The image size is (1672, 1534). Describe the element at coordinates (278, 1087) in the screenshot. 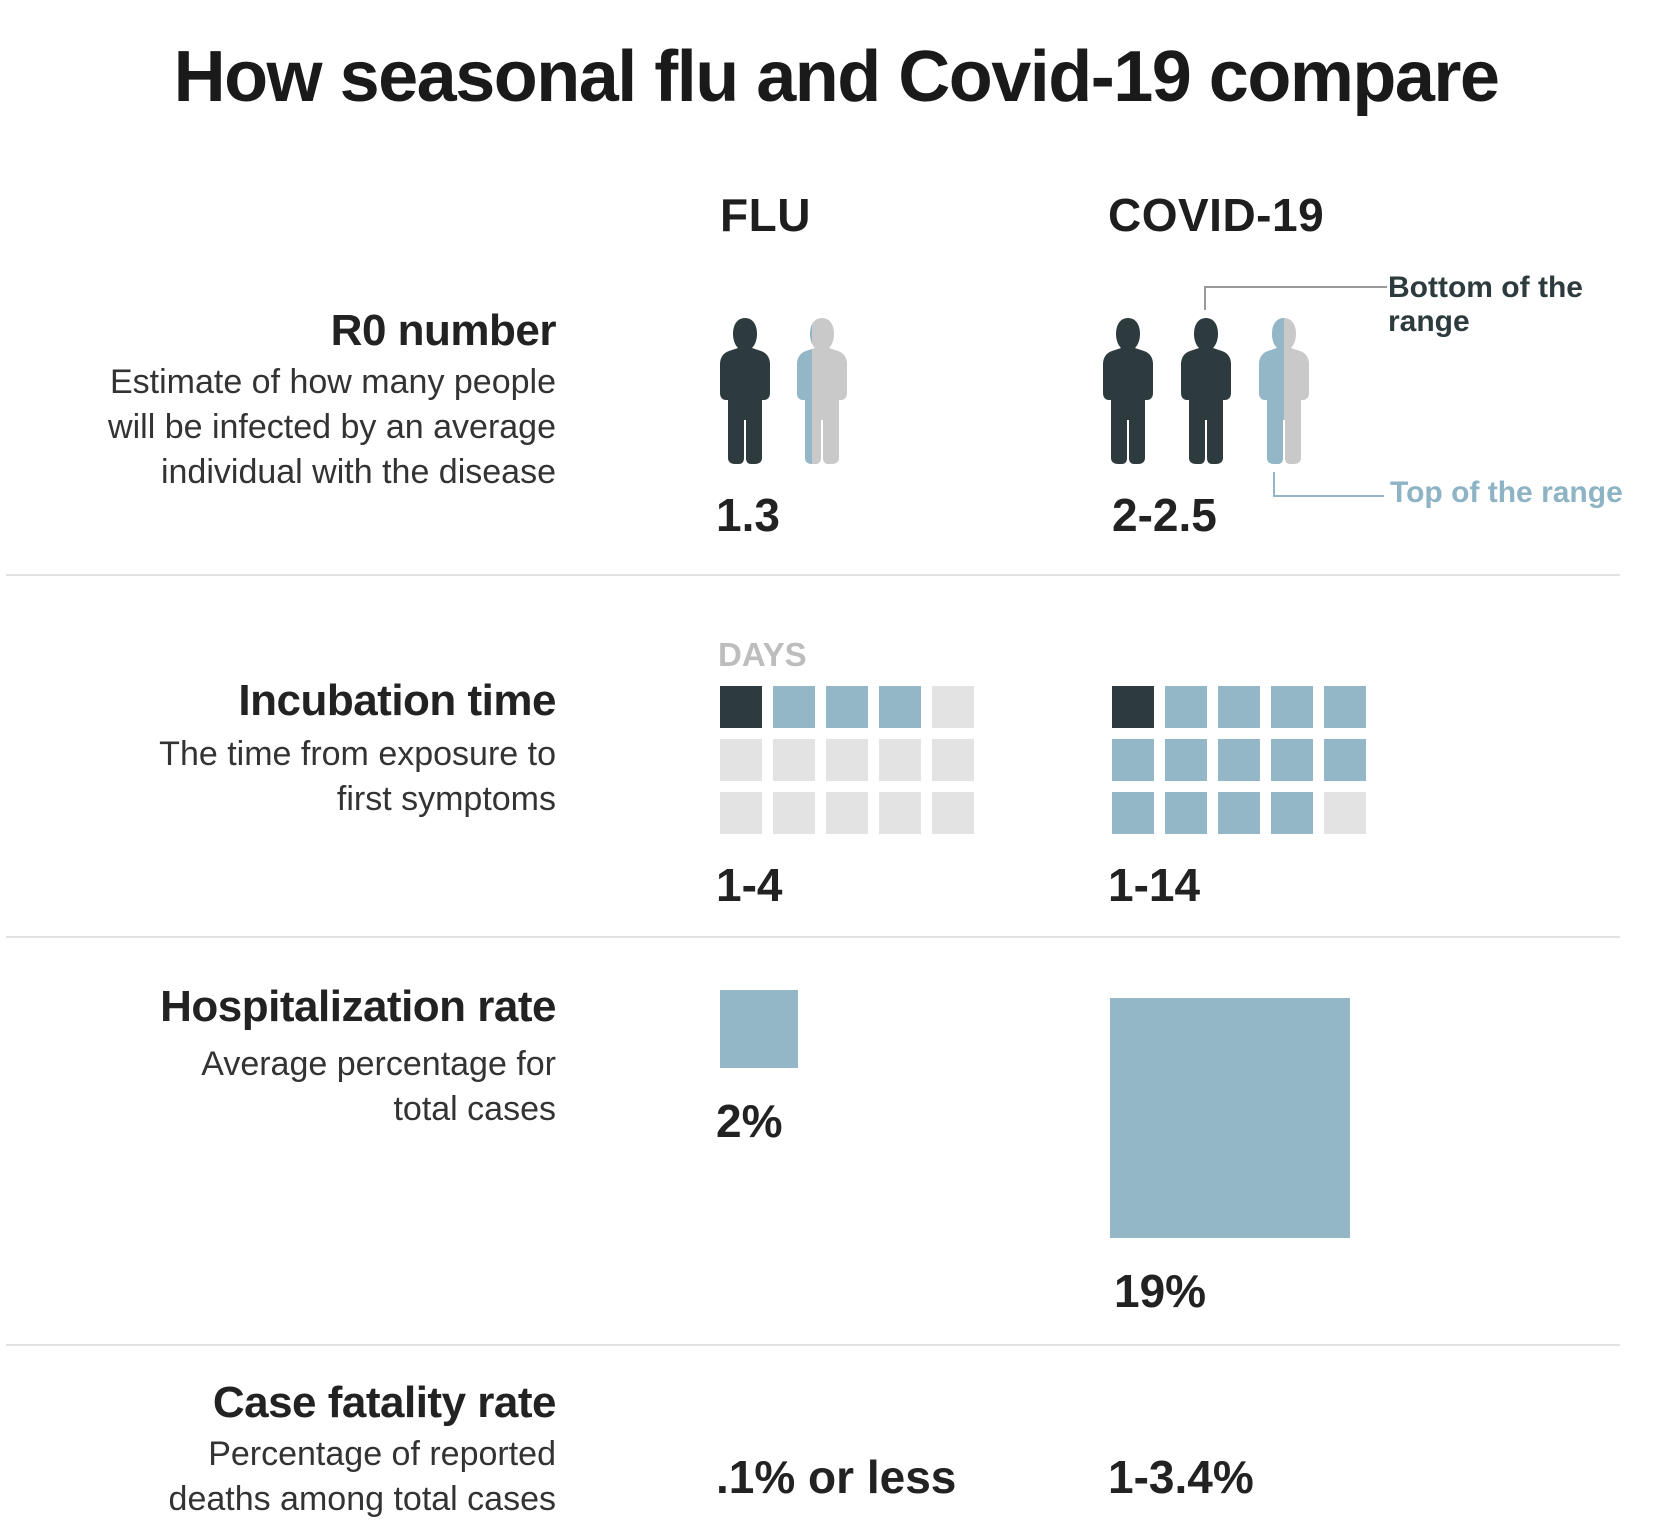

I see `hospitalization-description: Average percentage for total cases` at that location.